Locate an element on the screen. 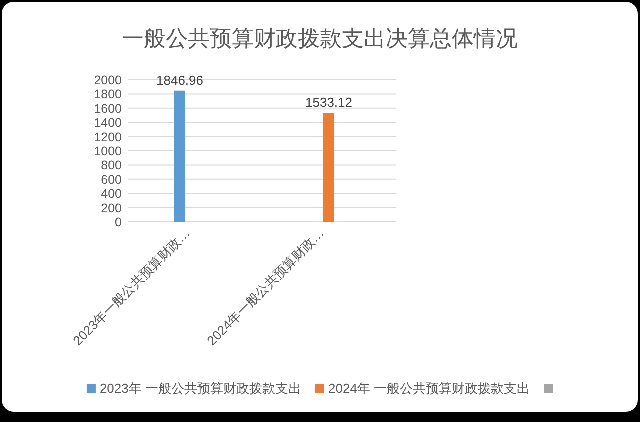 This screenshot has height=422, width=640. y-tick-label: 600 is located at coordinates (111, 179).